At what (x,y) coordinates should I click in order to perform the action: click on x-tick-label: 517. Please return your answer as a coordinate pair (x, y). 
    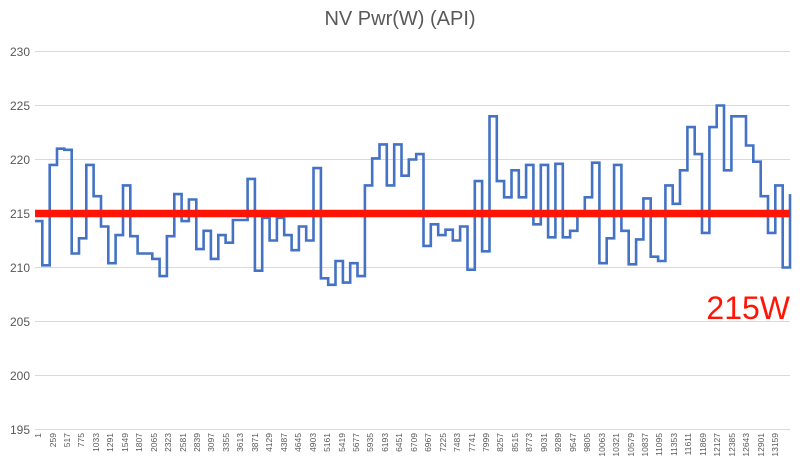
    Looking at the image, I should click on (66, 440).